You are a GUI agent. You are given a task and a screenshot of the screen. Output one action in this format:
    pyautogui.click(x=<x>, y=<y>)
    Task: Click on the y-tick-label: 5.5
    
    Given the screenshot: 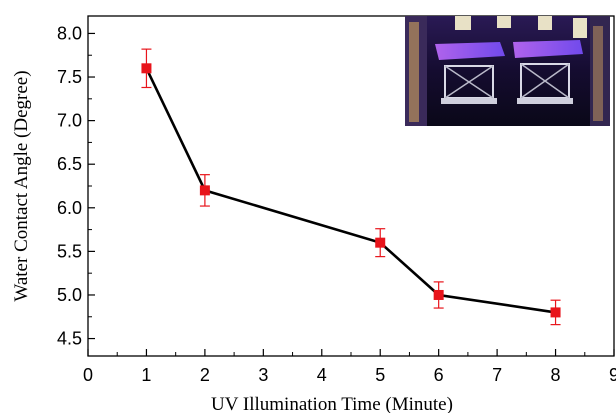 What is the action you would take?
    pyautogui.click(x=69, y=251)
    